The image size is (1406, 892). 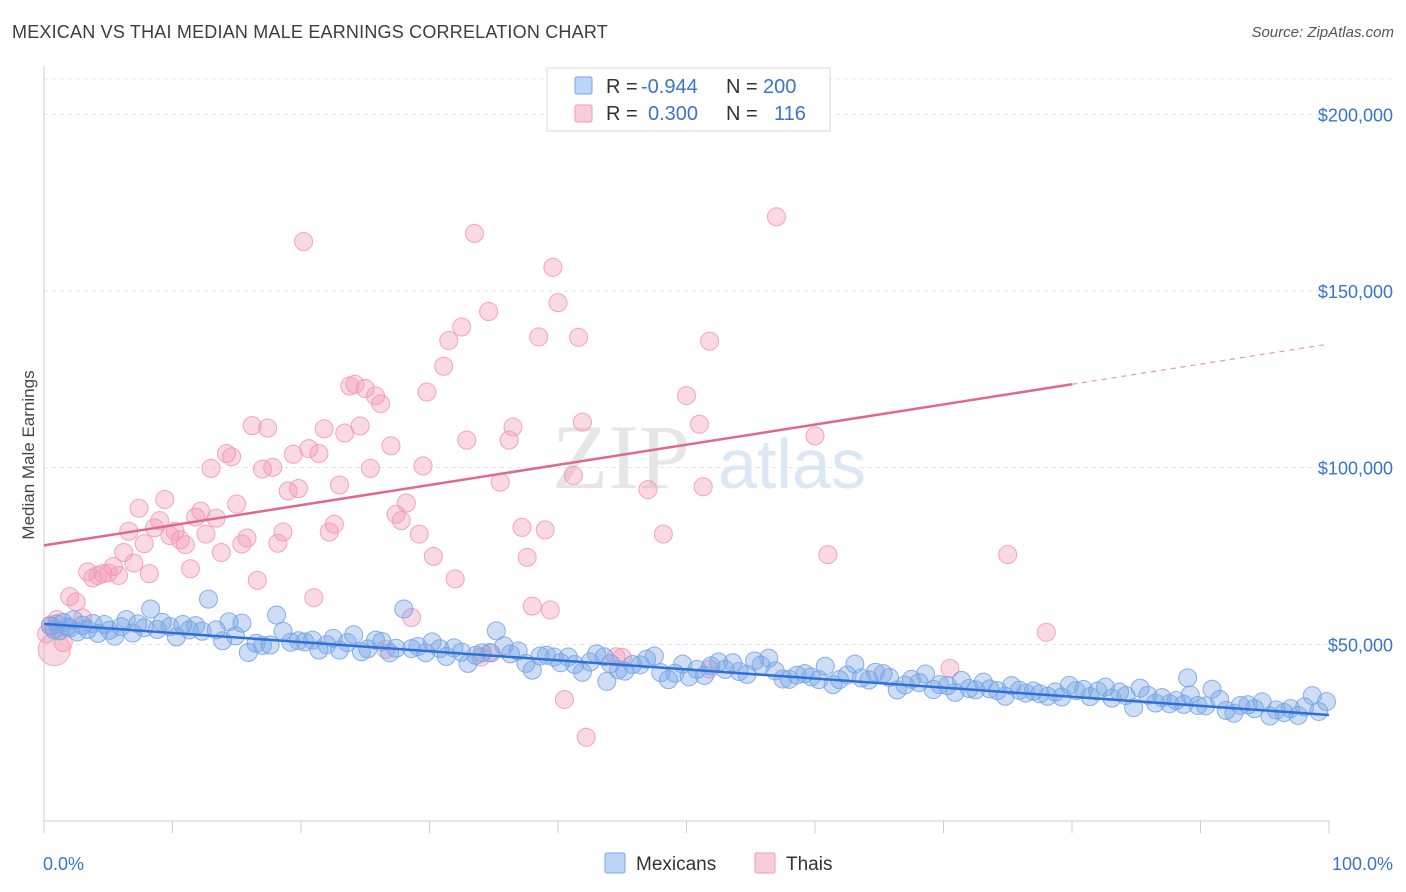 What do you see at coordinates (790, 114) in the screenshot?
I see `legend-n-value-thais: 116` at bounding box center [790, 114].